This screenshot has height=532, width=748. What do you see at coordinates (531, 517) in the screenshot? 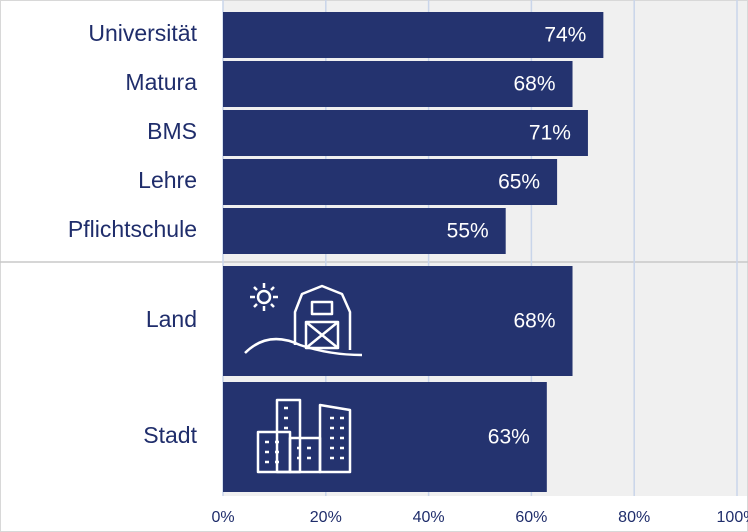
I see `x-tick-label: 60%` at bounding box center [531, 517].